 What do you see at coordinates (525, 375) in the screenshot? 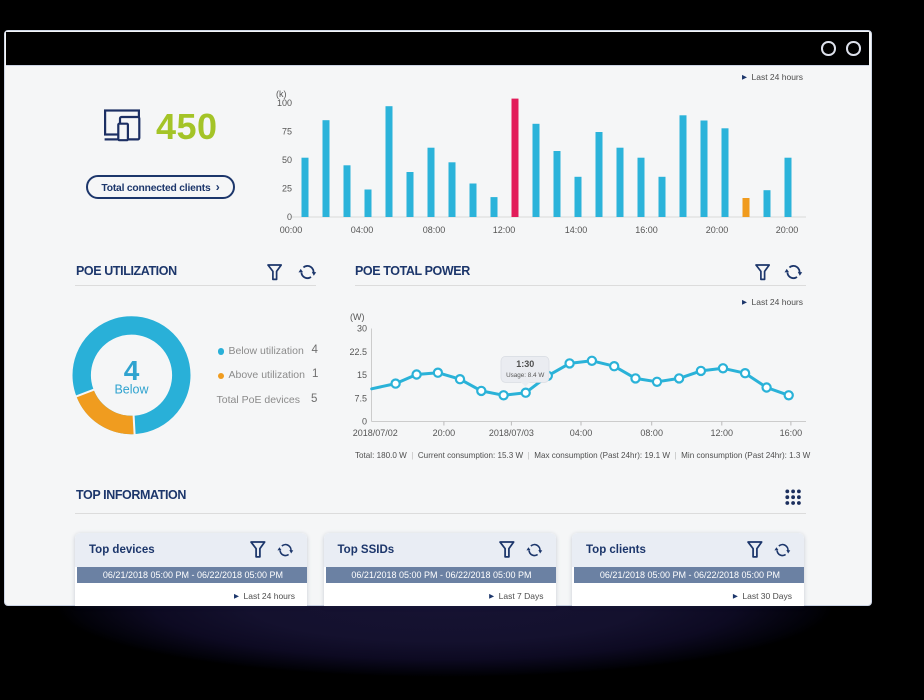
I see `svg-text: Usage: 8.4 W` at bounding box center [525, 375].